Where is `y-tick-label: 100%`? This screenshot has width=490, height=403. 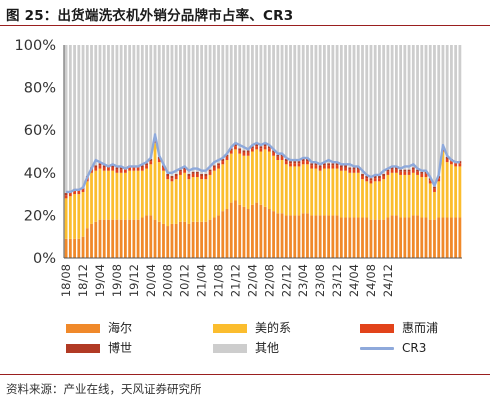 y-tick-label: 100% is located at coordinates (35, 46).